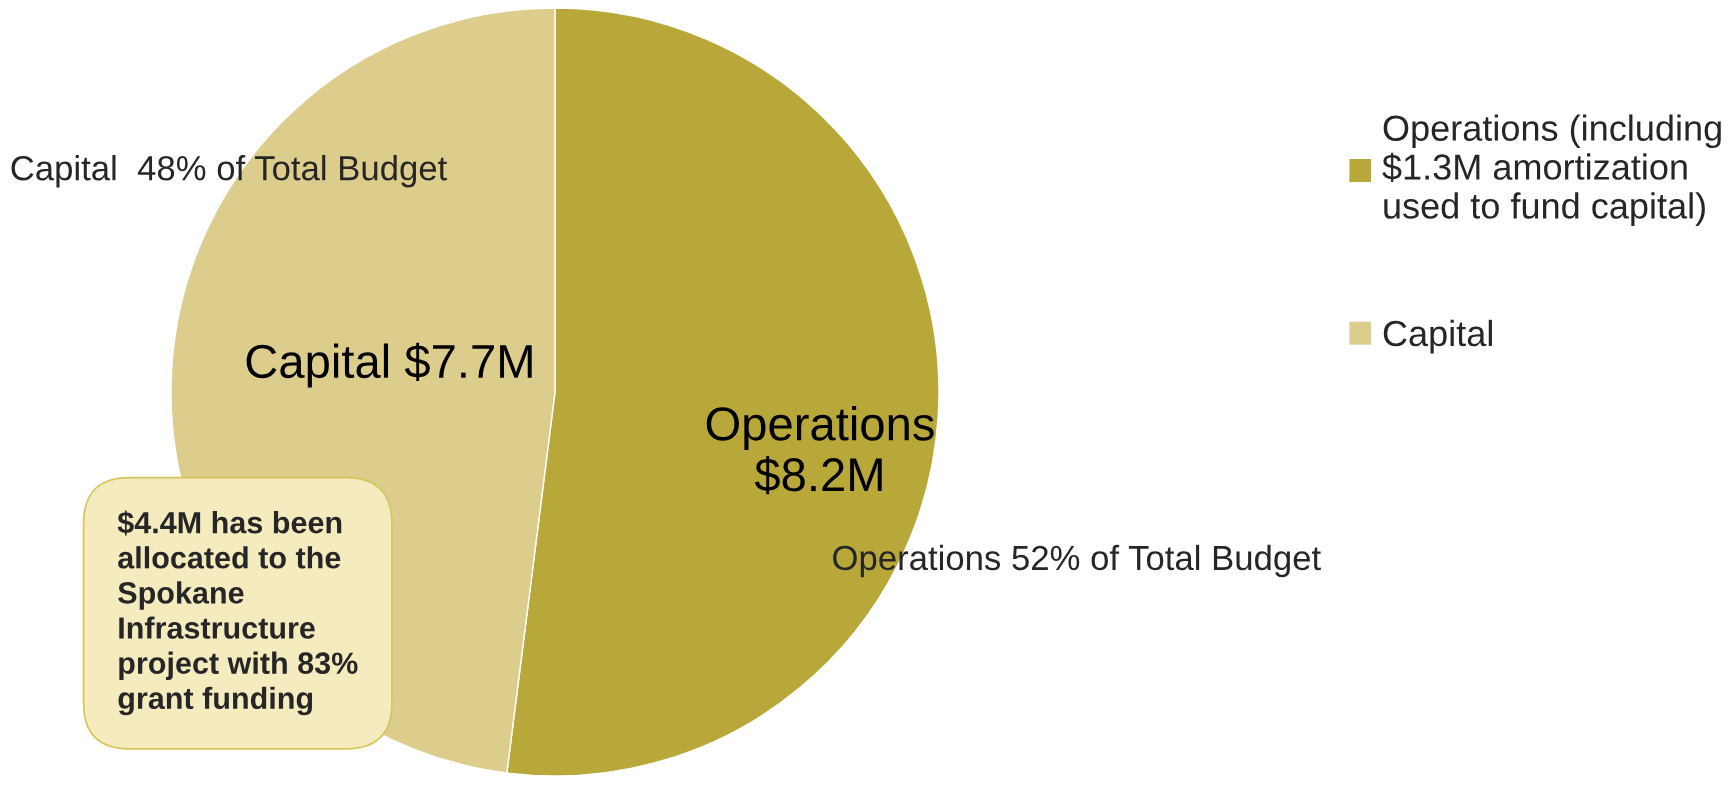 This screenshot has width=1733, height=799. What do you see at coordinates (229, 171) in the screenshot?
I see `text: Capital 48% of Total Budget` at bounding box center [229, 171].